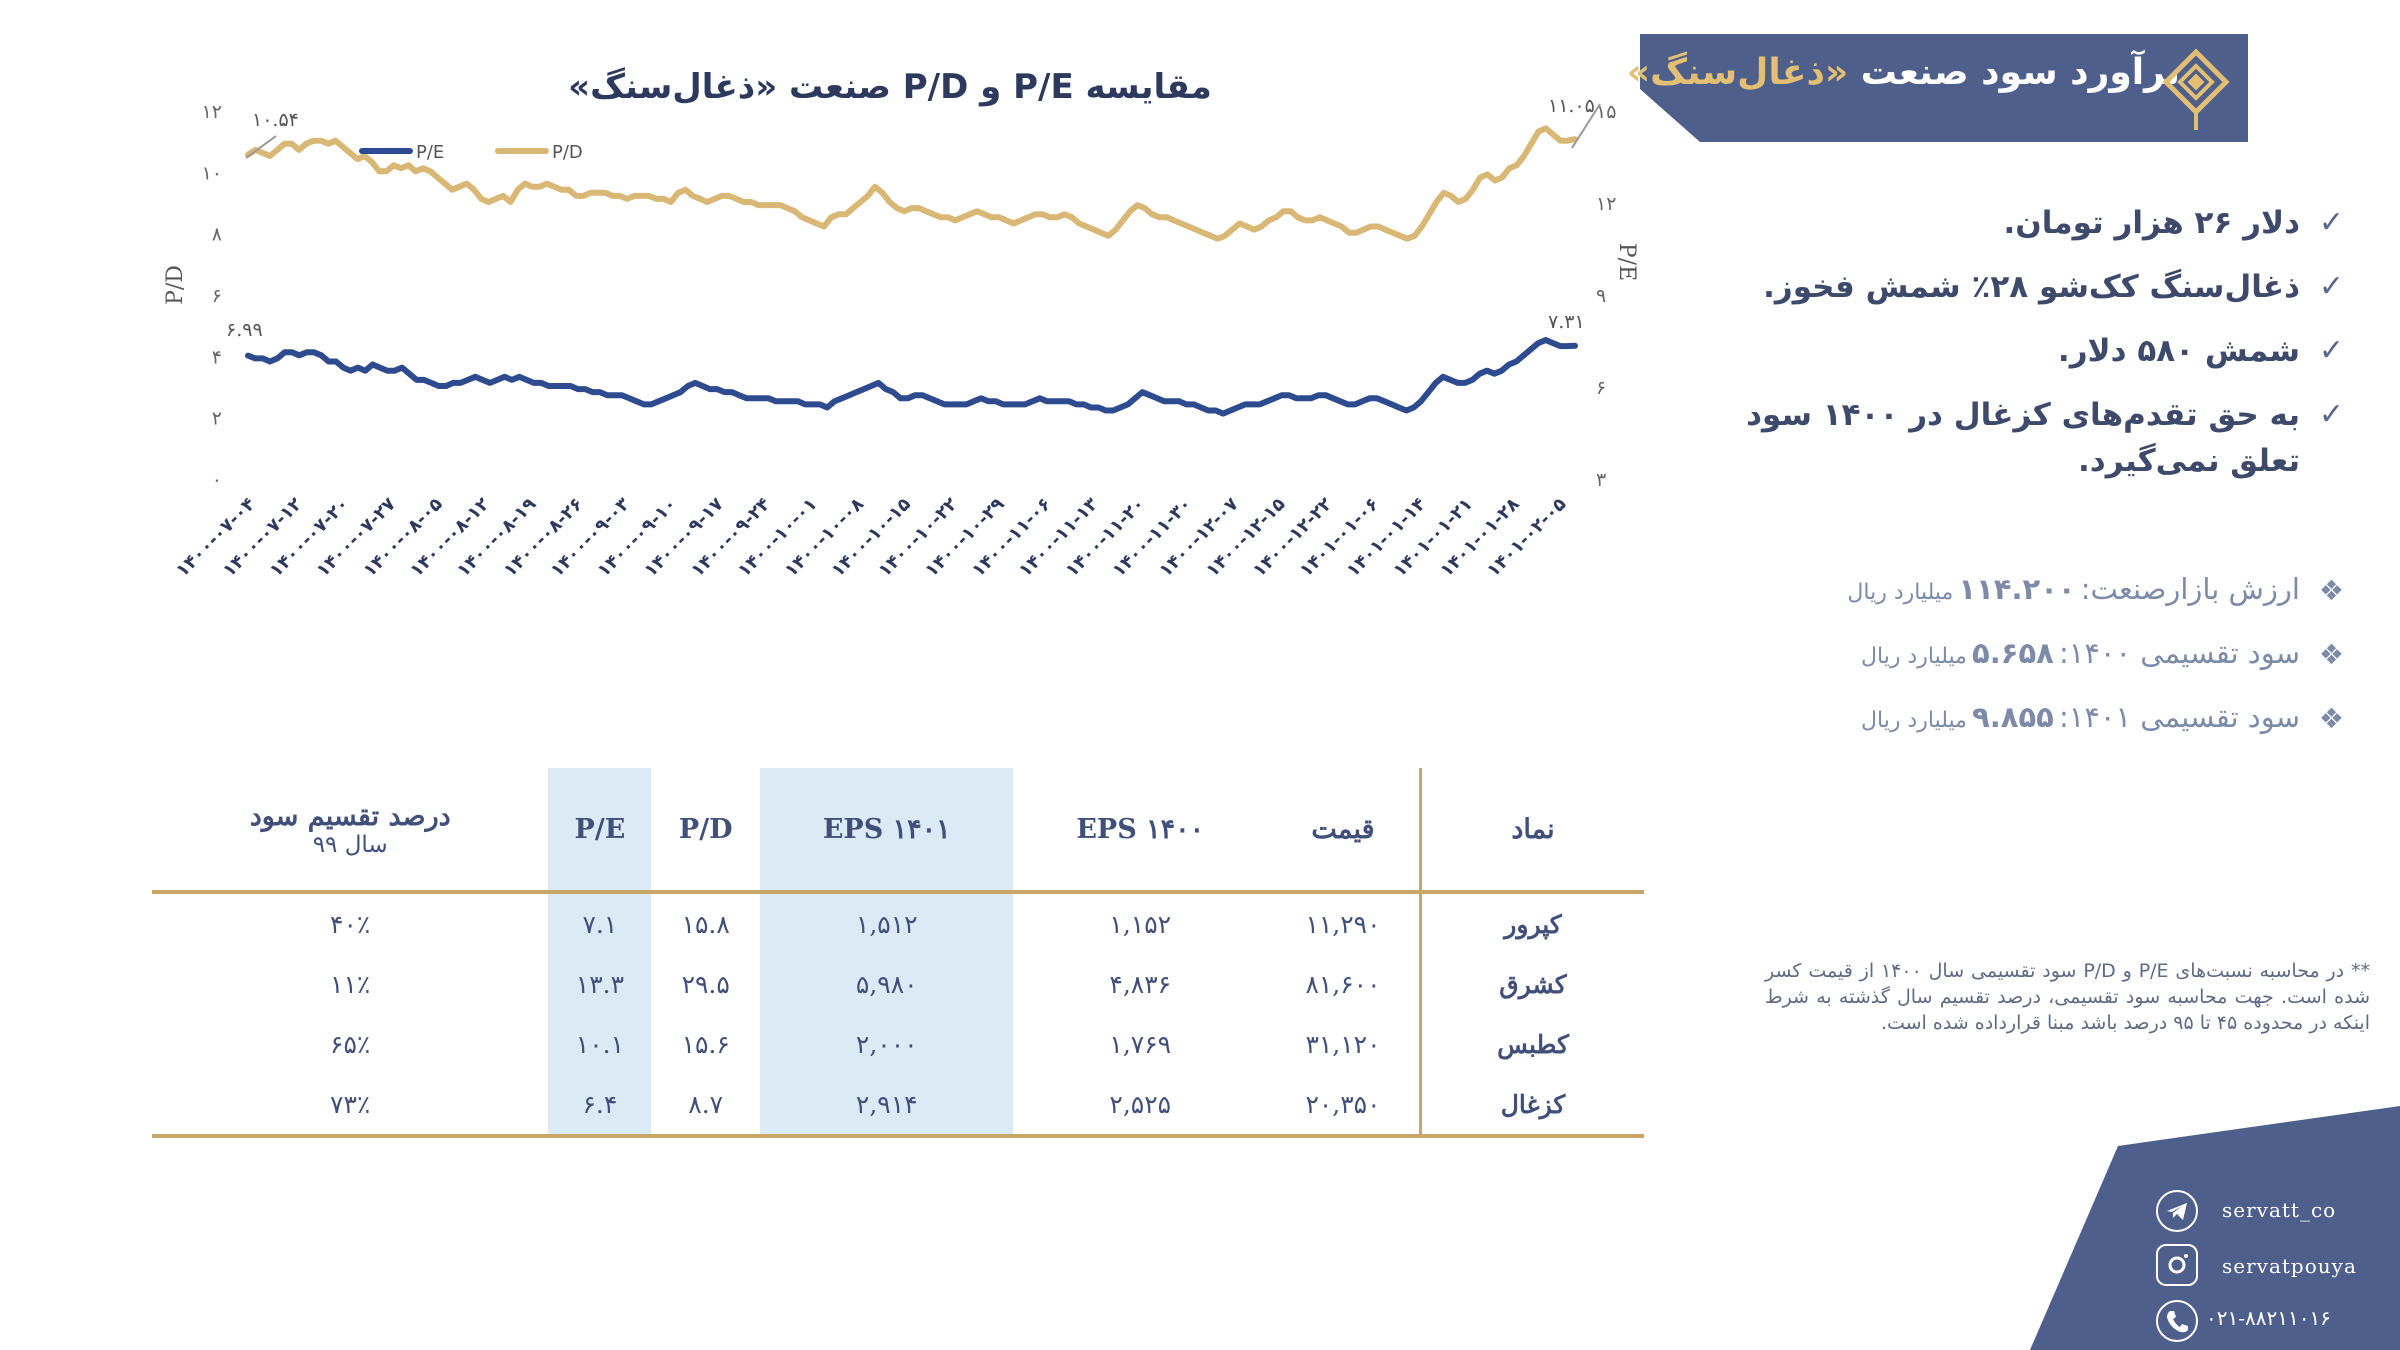  Describe the element at coordinates (2102, 717) in the screenshot. I see `stat-dividend-1401: ❖ سود تقسیمی ۱۴۰۱: ۹.۸۵۵ میلیارد ریال` at that location.